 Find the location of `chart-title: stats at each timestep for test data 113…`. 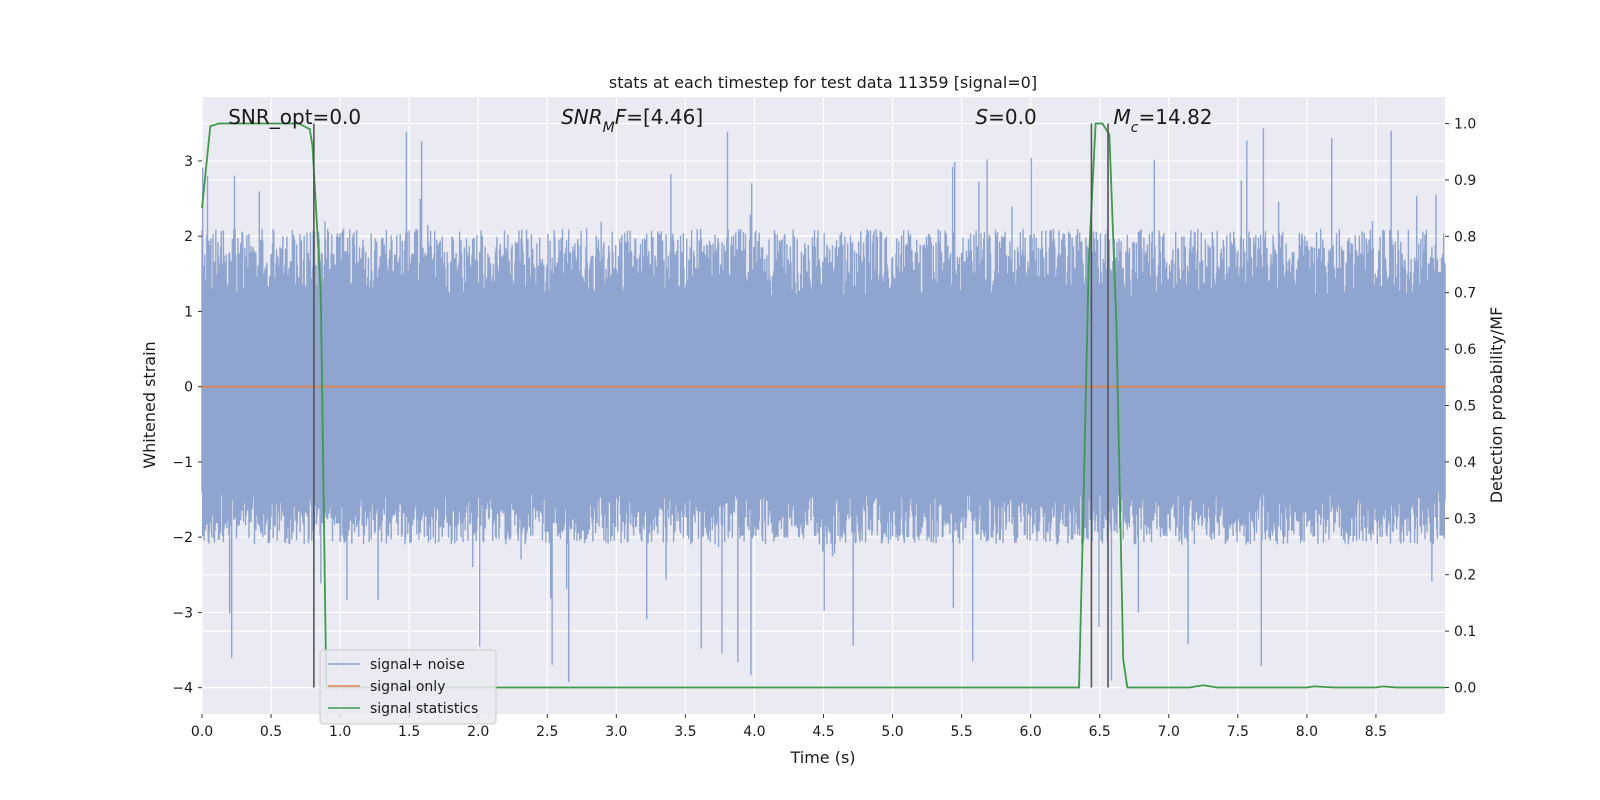

chart-title: stats at each timestep for test data 113… is located at coordinates (823, 82).